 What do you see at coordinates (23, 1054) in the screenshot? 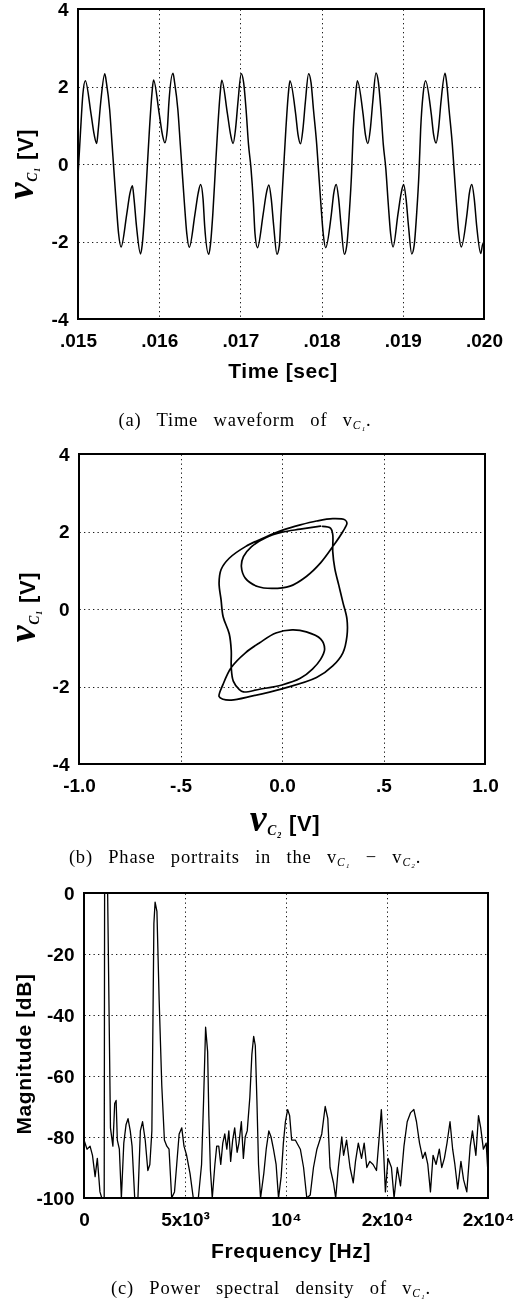
I see `y-axis-title: Magnitude [dB]` at bounding box center [23, 1054].